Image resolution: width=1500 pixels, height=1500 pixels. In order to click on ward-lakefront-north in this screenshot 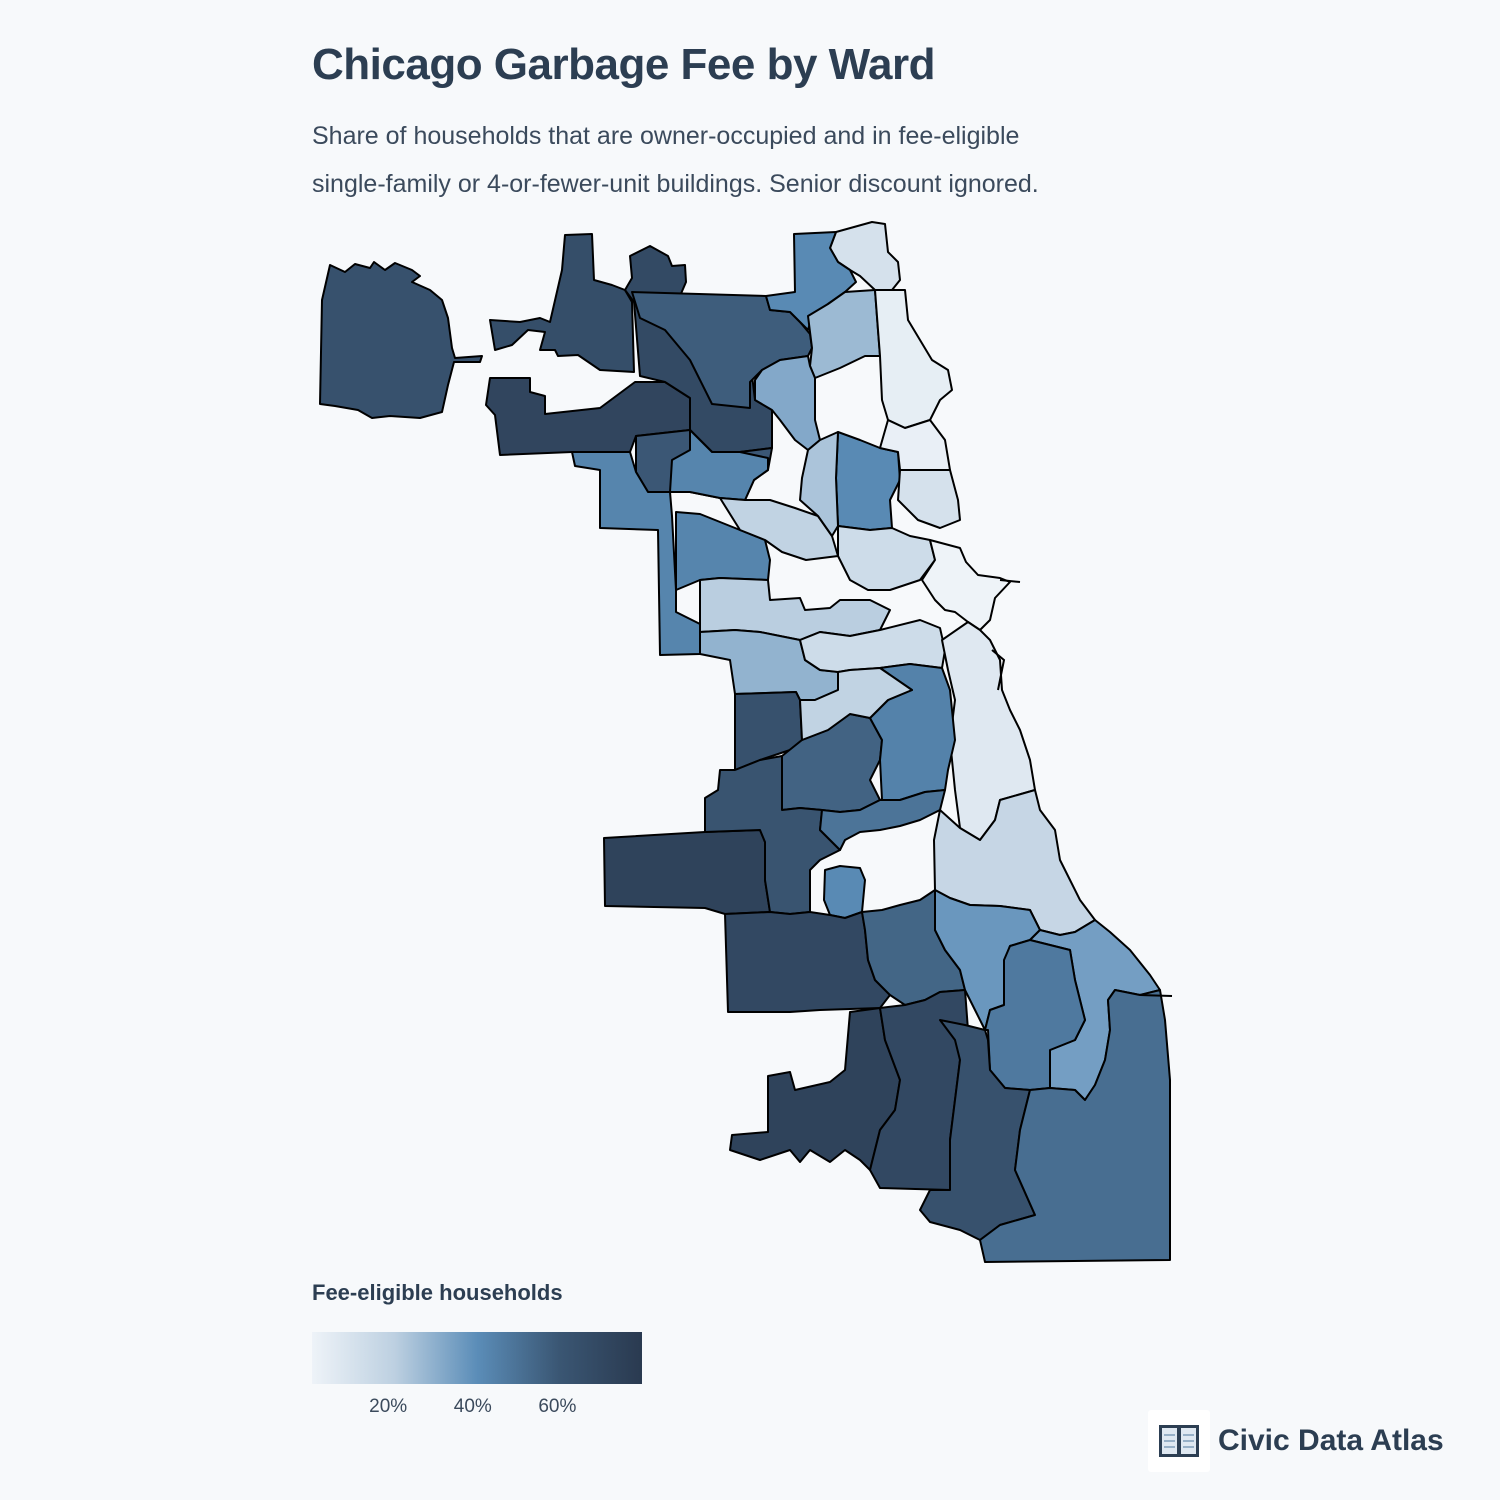, I will do `click(913, 359)`.